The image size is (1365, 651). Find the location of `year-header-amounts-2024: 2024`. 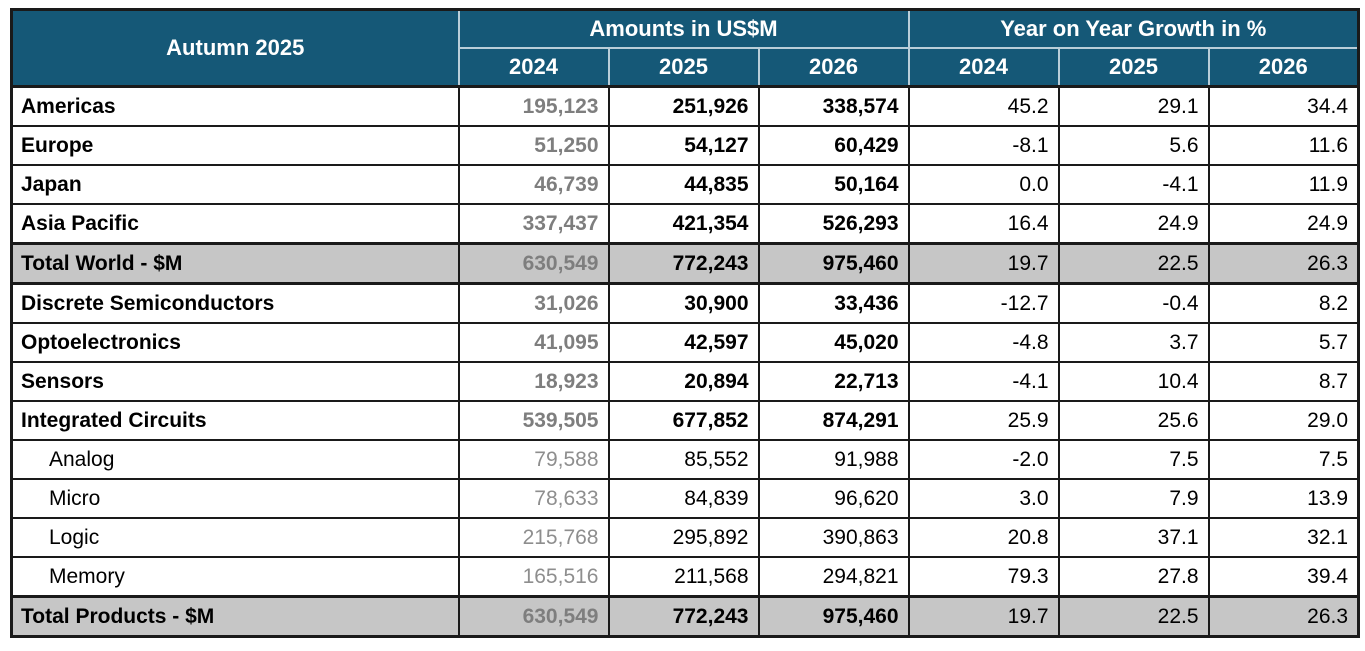

year-header-amounts-2024: 2024 is located at coordinates (533, 67).